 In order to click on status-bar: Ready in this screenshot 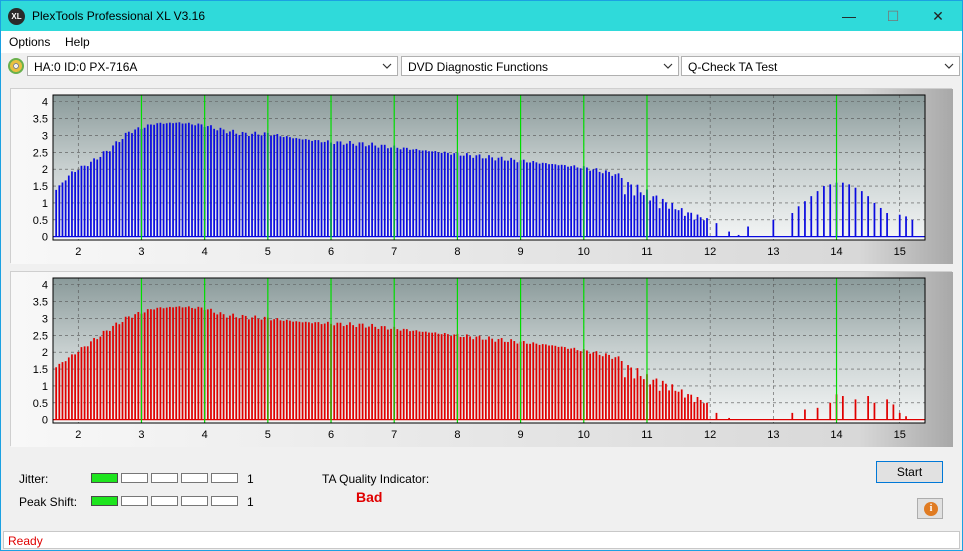, I will do `click(481, 540)`.